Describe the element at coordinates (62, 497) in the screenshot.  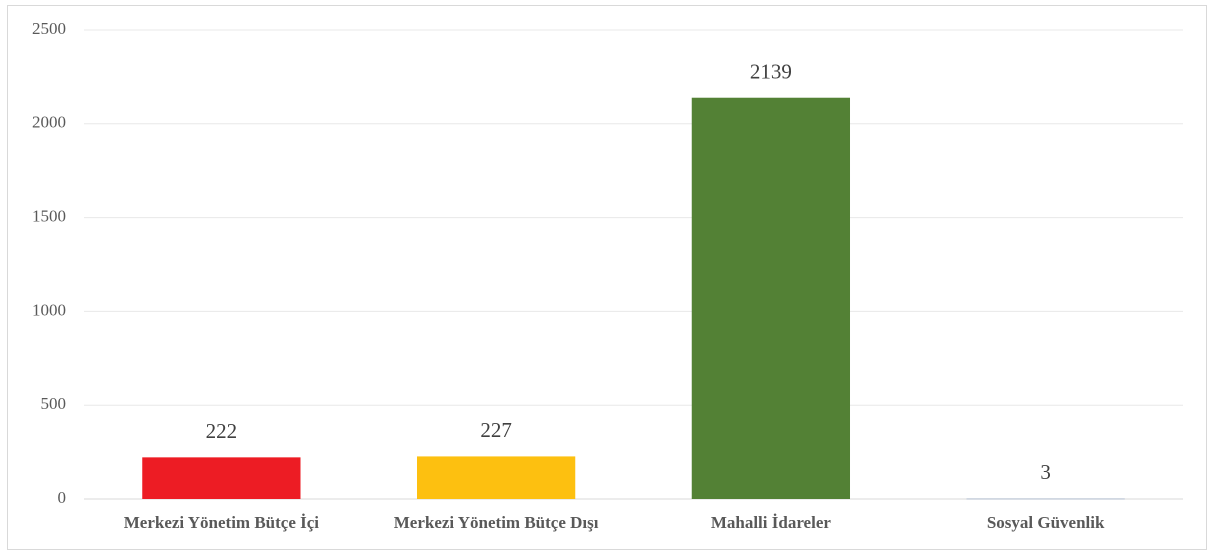
I see `y-tick-label: 0` at that location.